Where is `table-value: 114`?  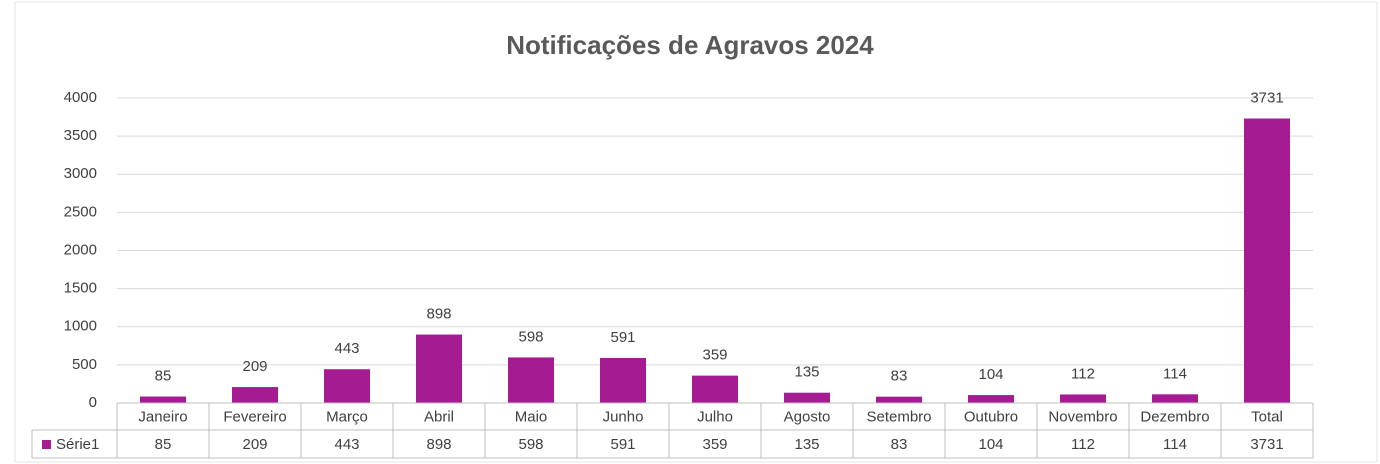
table-value: 114 is located at coordinates (1175, 444).